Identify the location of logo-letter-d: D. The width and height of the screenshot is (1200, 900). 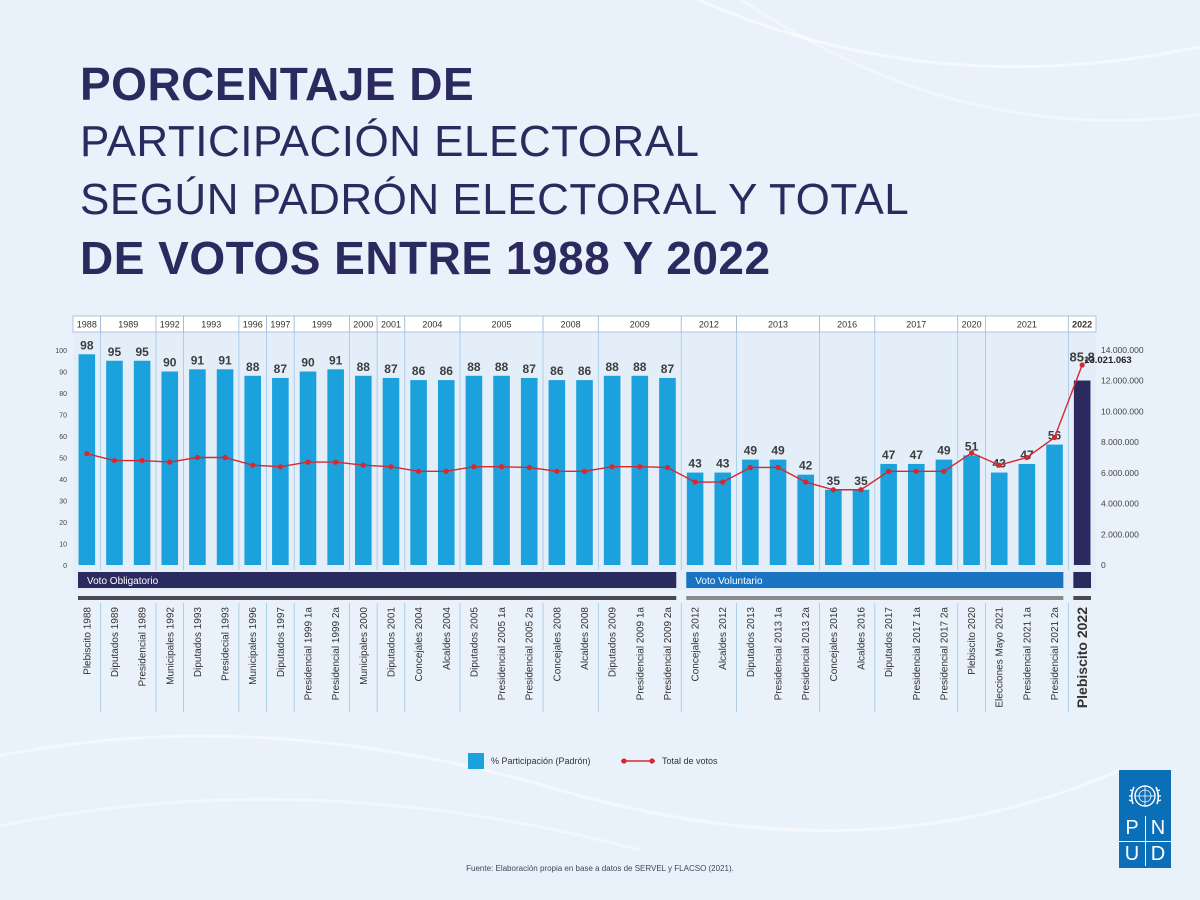
(1158, 854).